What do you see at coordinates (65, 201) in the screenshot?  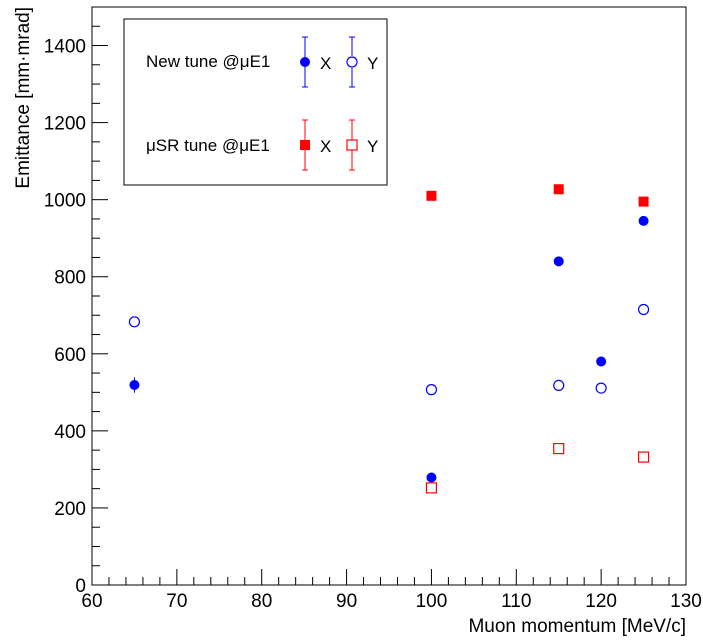 I see `y-tick-label: 1000` at bounding box center [65, 201].